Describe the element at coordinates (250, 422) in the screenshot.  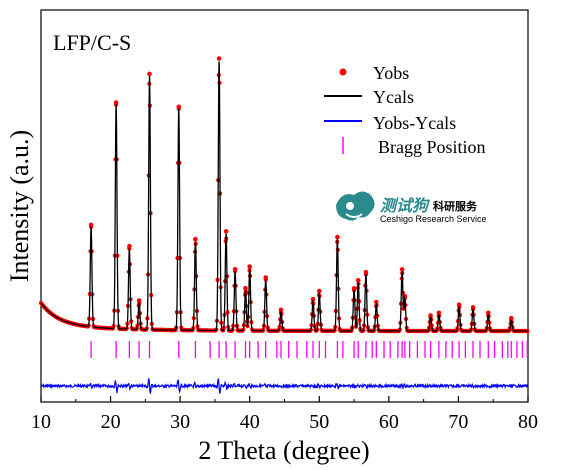
I see `x-tick-label: 40` at that location.